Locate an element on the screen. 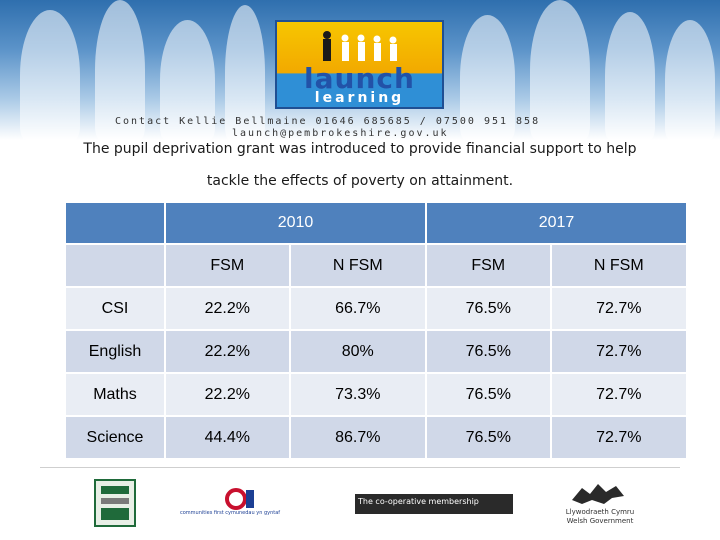 The width and height of the screenshot is (720, 540). communities-first-logo: communities first cymunedau yn gyntaf is located at coordinates (250, 503).